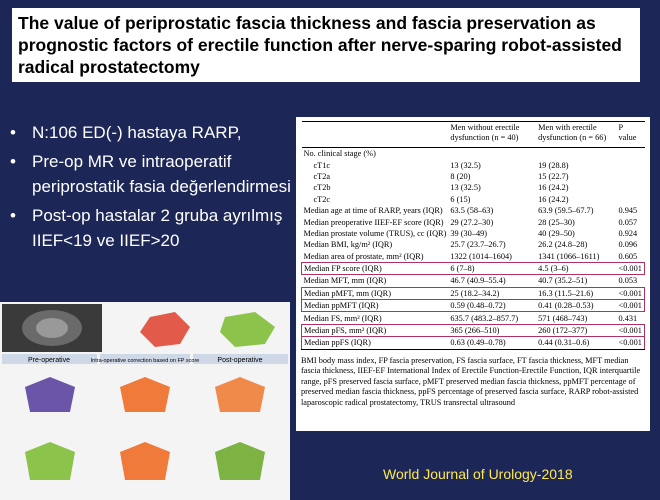  What do you see at coordinates (375, 268) in the screenshot?
I see `table-cell: Median FP score (IQR)` at bounding box center [375, 268].